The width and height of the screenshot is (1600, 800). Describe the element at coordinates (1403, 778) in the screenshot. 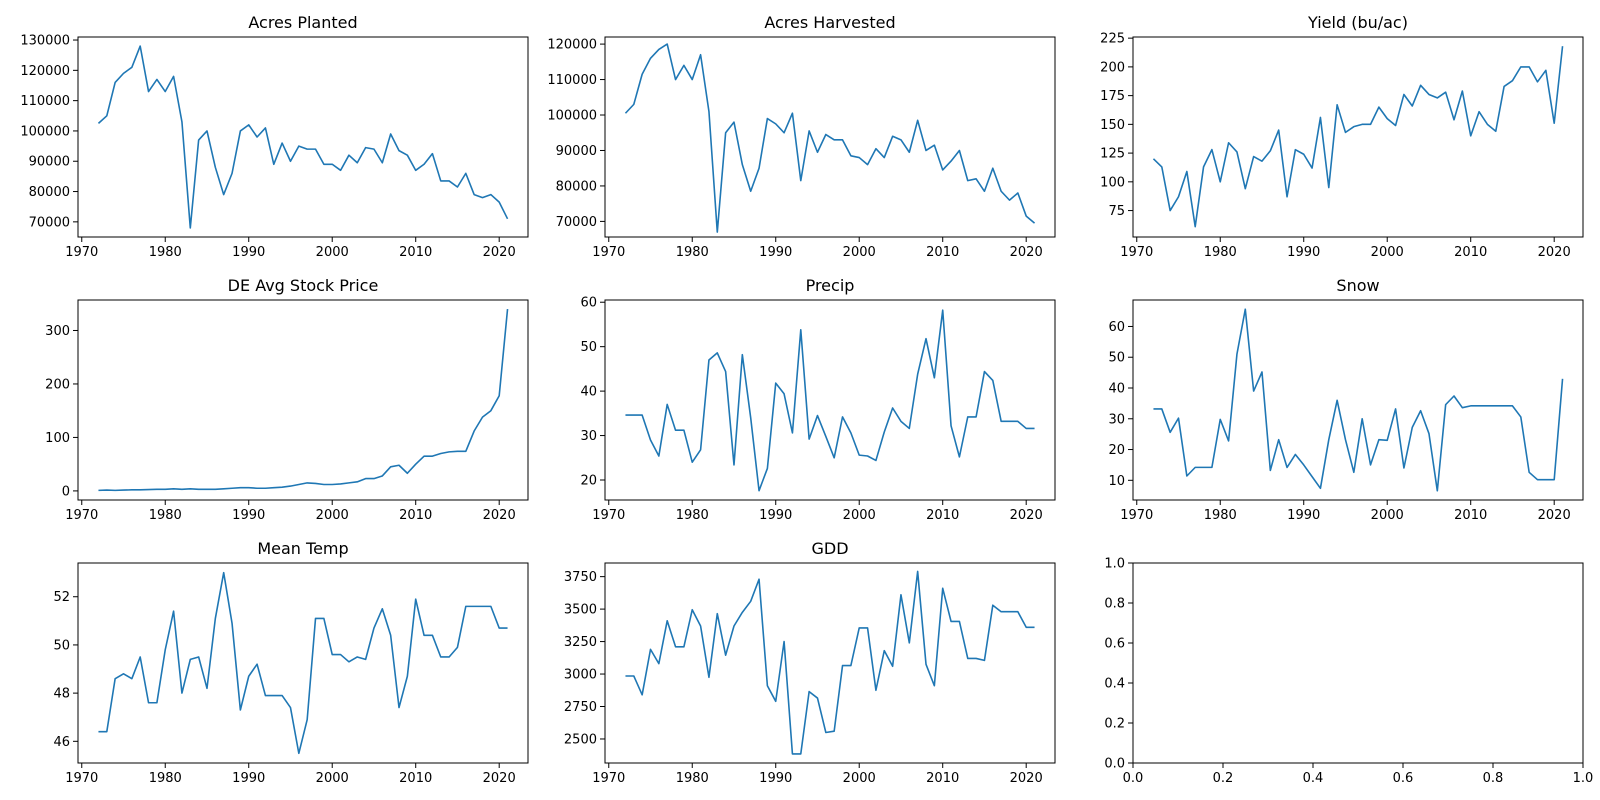

I see `x-tick-label: 0.6` at that location.